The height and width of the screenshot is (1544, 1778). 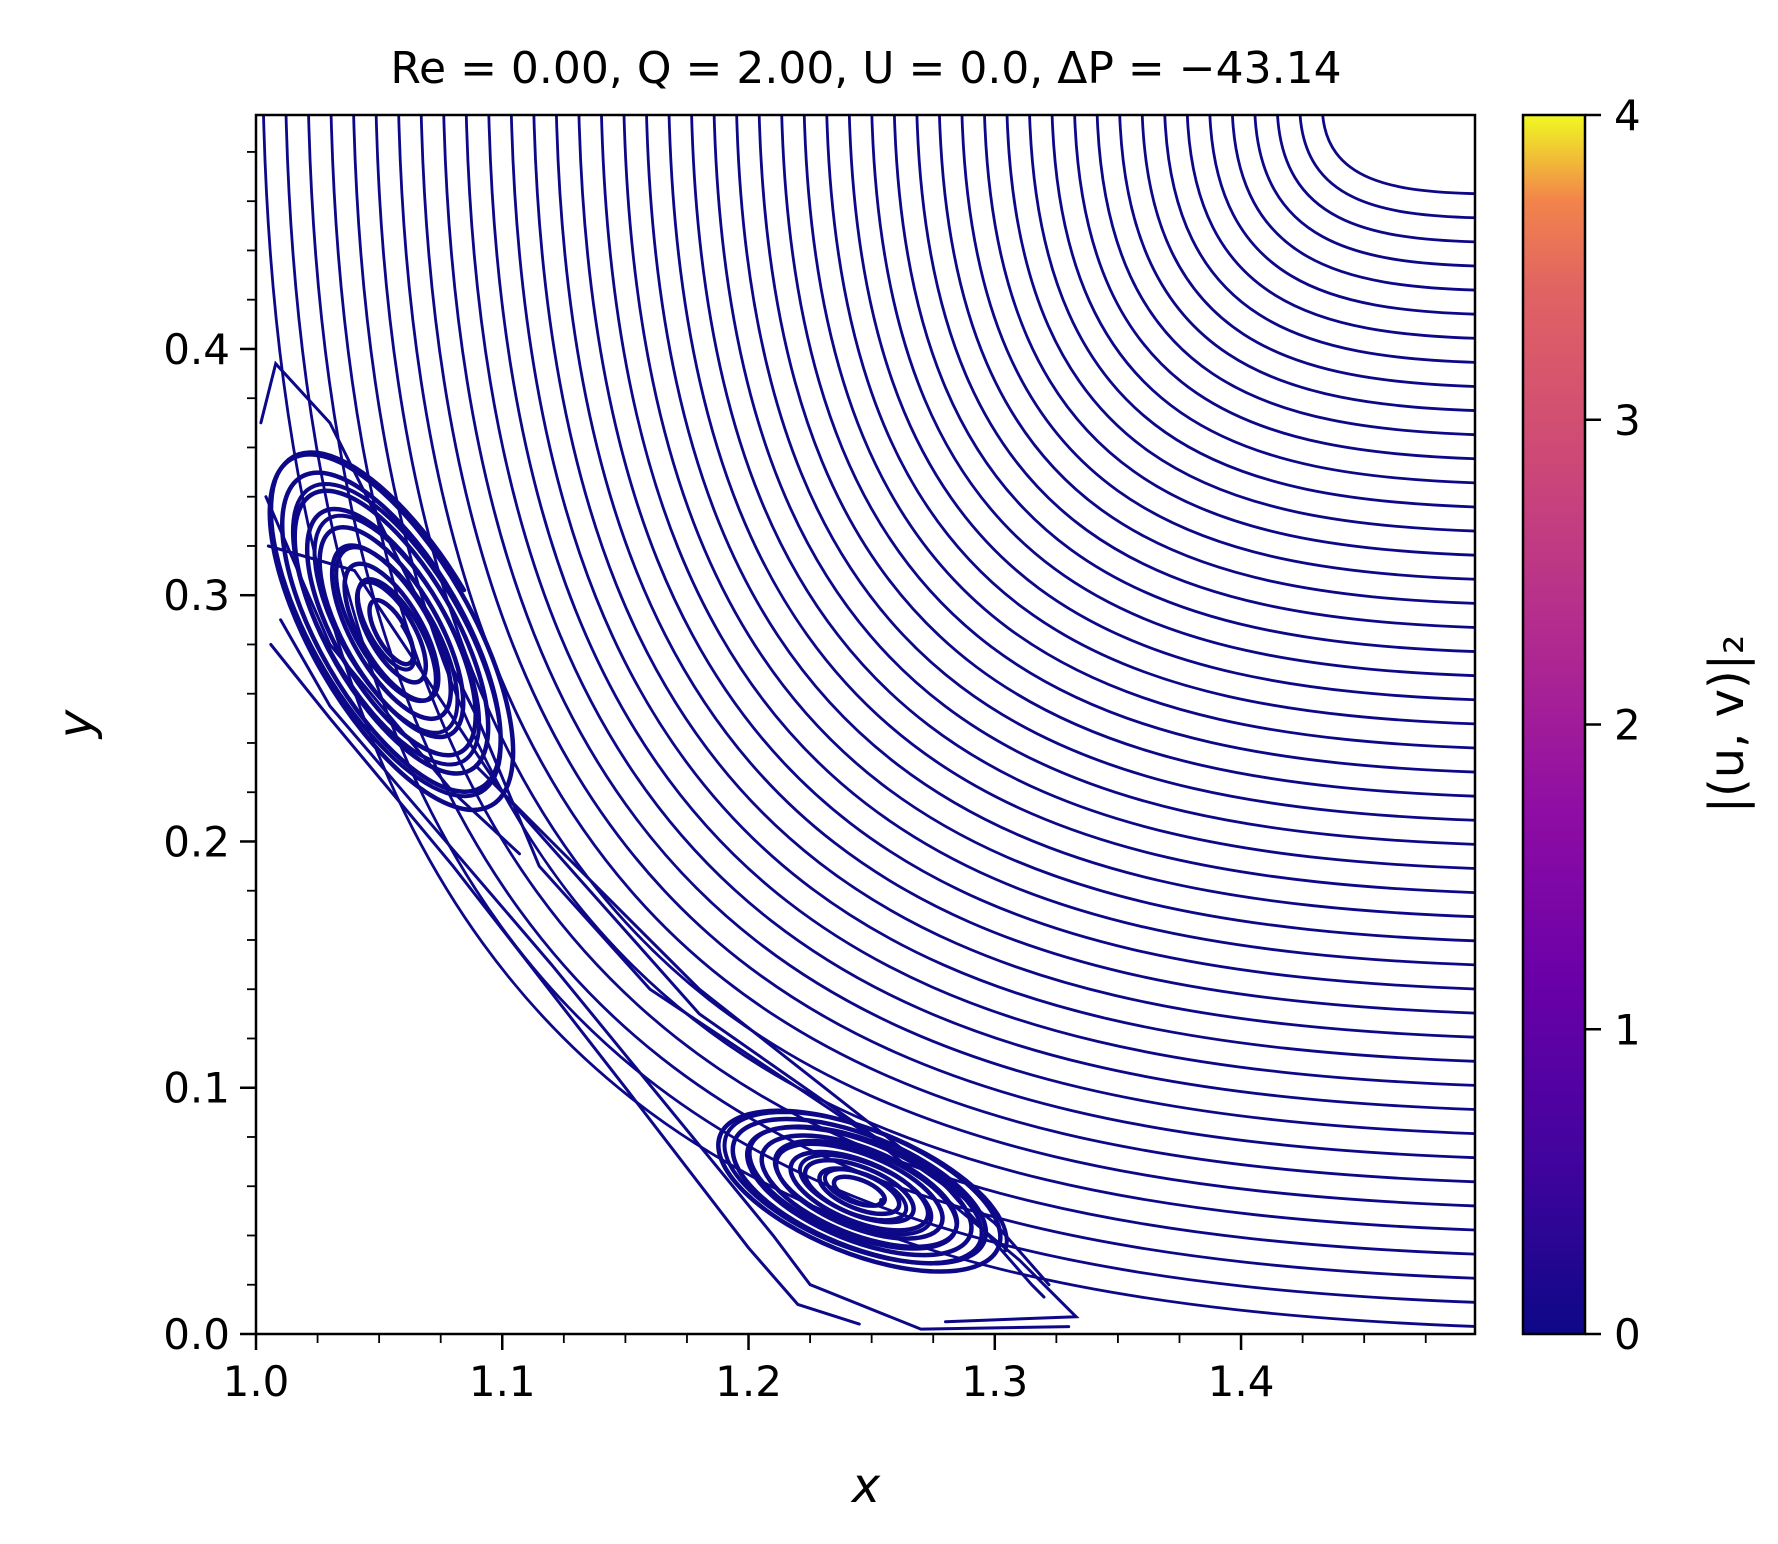 I want to click on colorbar-tick-label: 3, so click(x=1627, y=420).